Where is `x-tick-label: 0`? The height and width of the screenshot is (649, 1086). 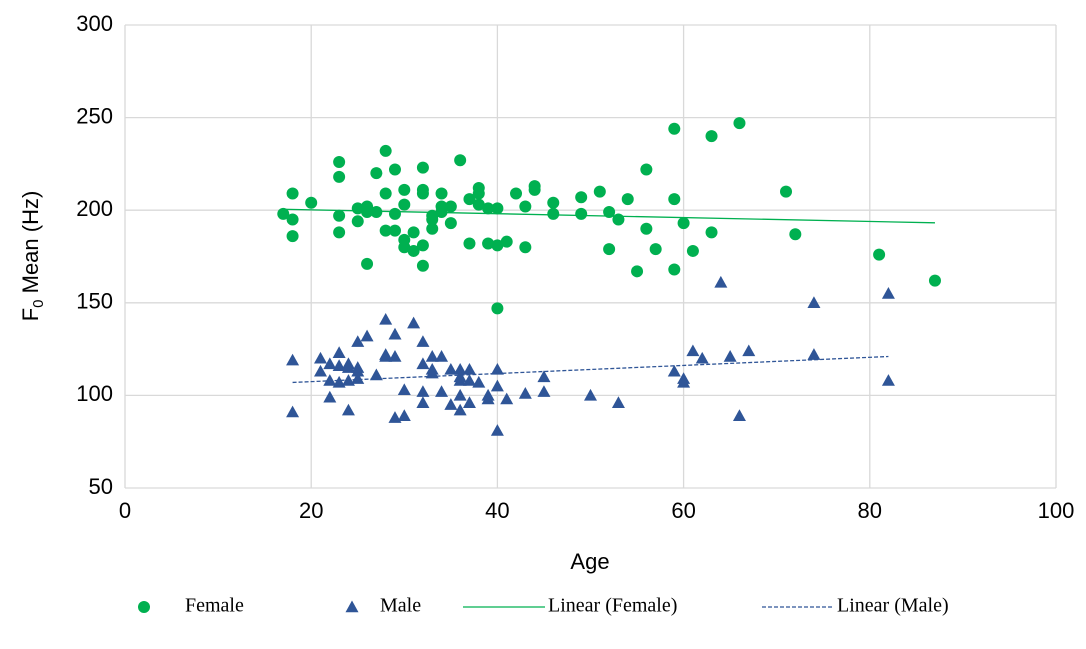 x-tick-label: 0 is located at coordinates (125, 510).